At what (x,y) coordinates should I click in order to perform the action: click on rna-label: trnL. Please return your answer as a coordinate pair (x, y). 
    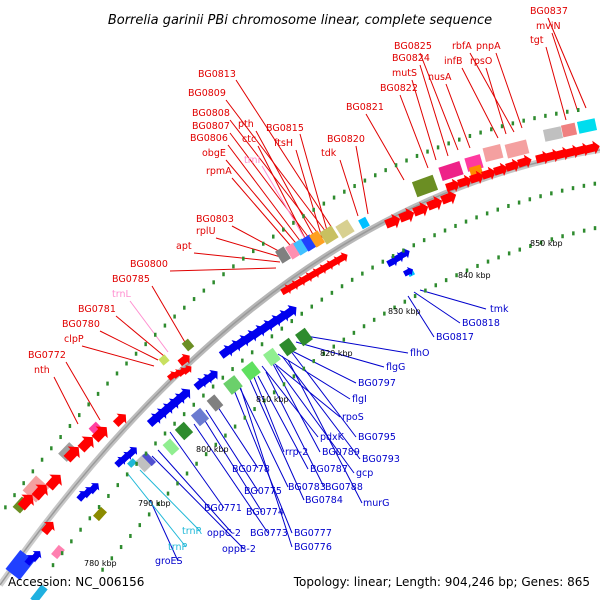
    Looking at the image, I should click on (121, 294).